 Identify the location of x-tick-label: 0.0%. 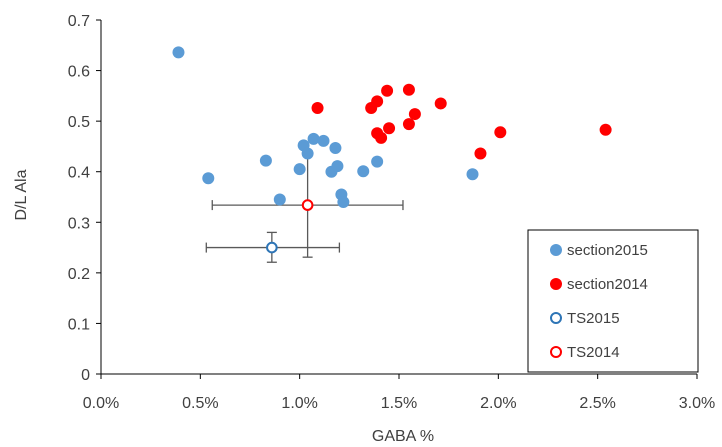
(101, 403).